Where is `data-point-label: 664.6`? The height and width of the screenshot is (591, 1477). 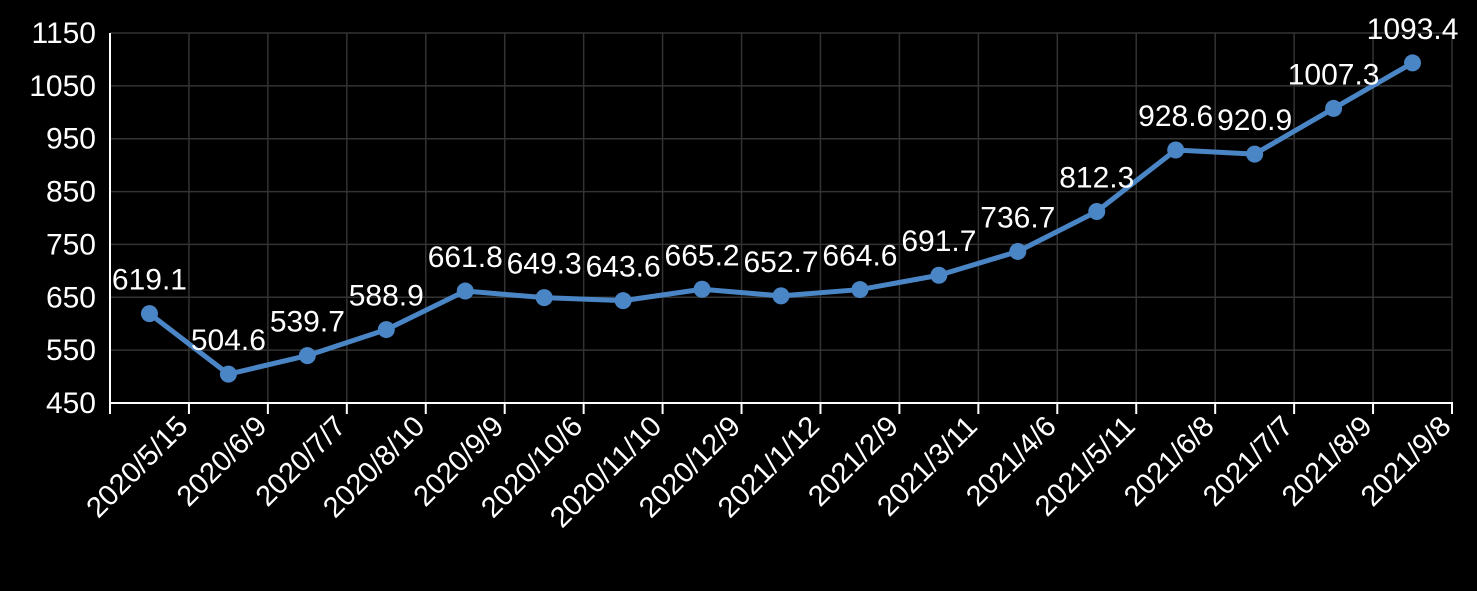
data-point-label: 664.6 is located at coordinates (859, 256).